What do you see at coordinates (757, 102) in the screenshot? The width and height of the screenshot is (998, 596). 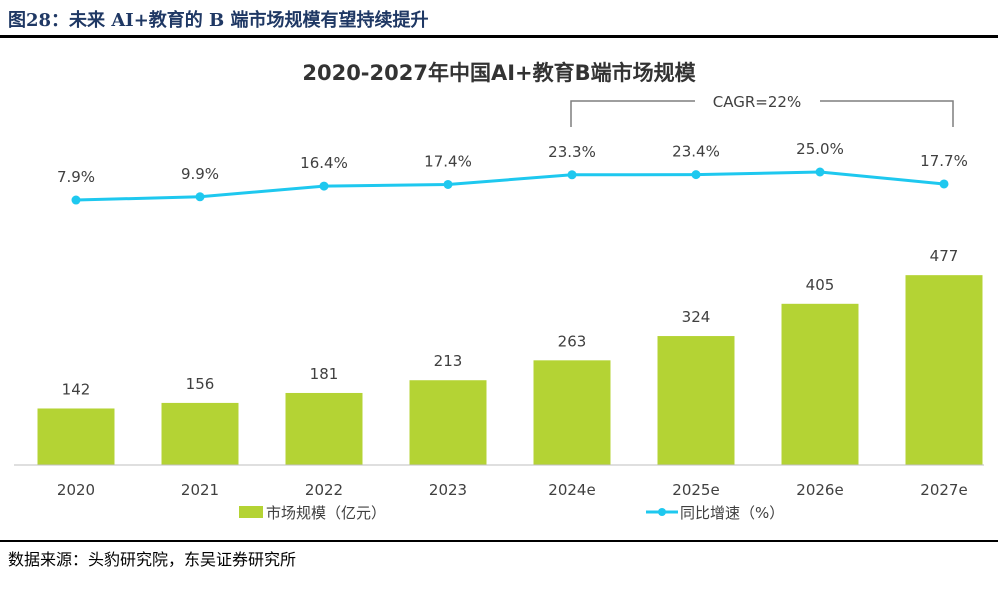 I see `cagr-label: CAGR=22%` at bounding box center [757, 102].